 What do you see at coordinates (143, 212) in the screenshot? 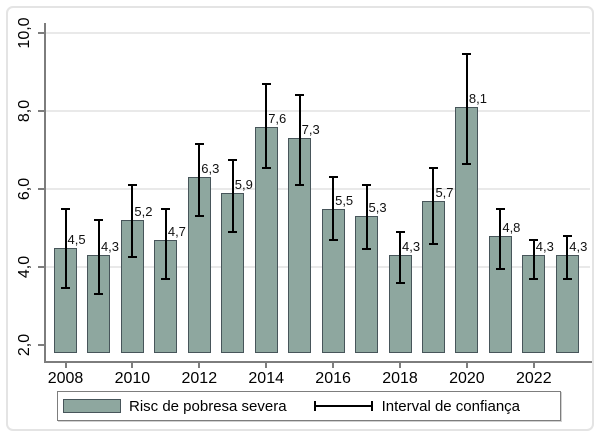
I see `value-label: 5,2` at bounding box center [143, 212].